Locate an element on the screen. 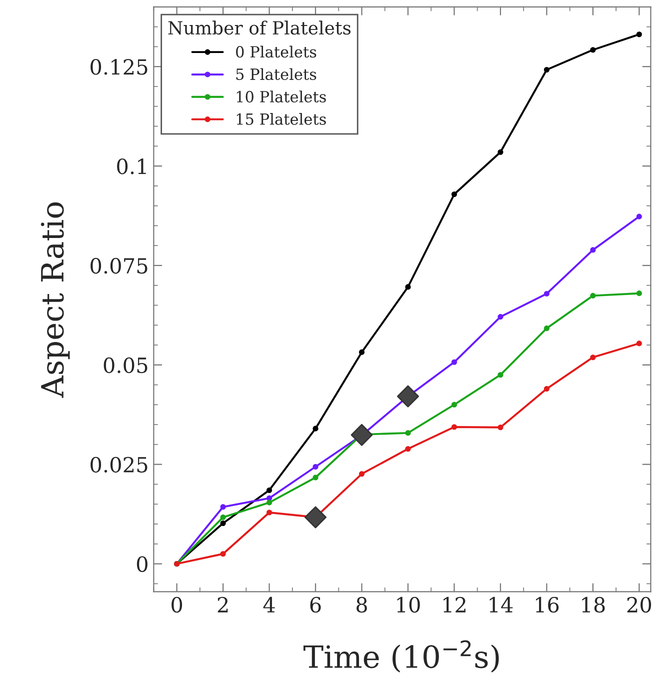 The image size is (654, 692). legend-label: 10 Platelets is located at coordinates (281, 96).